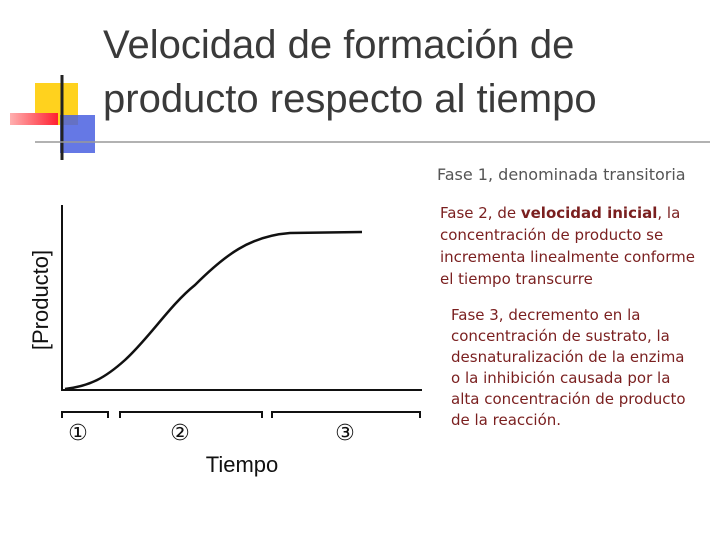 Image resolution: width=720 pixels, height=540 pixels. Describe the element at coordinates (241, 414) in the screenshot. I see `phase-brackets` at that location.